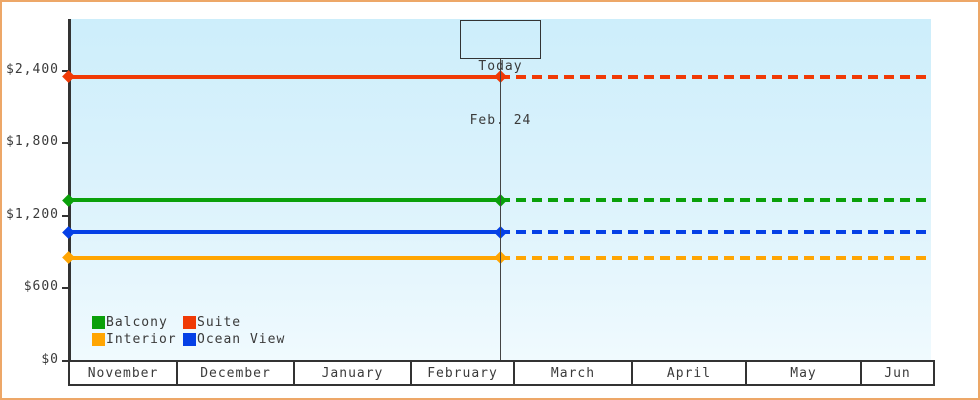 This screenshot has width=980, height=400. I want to click on month-cell-march: March, so click(574, 373).